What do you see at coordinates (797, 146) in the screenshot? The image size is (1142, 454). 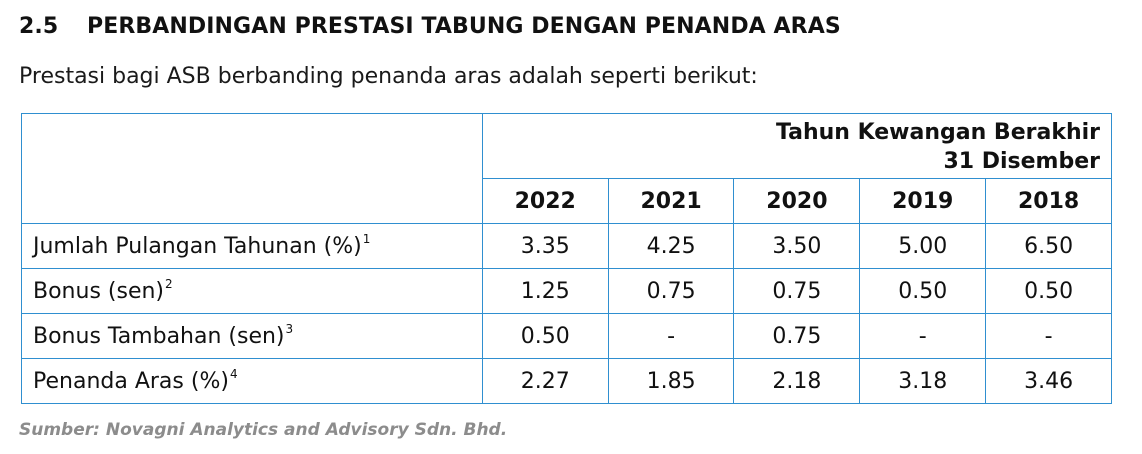 I see `financial-year-header: Tahun Kewangan Berakhir 31 Disember` at bounding box center [797, 146].